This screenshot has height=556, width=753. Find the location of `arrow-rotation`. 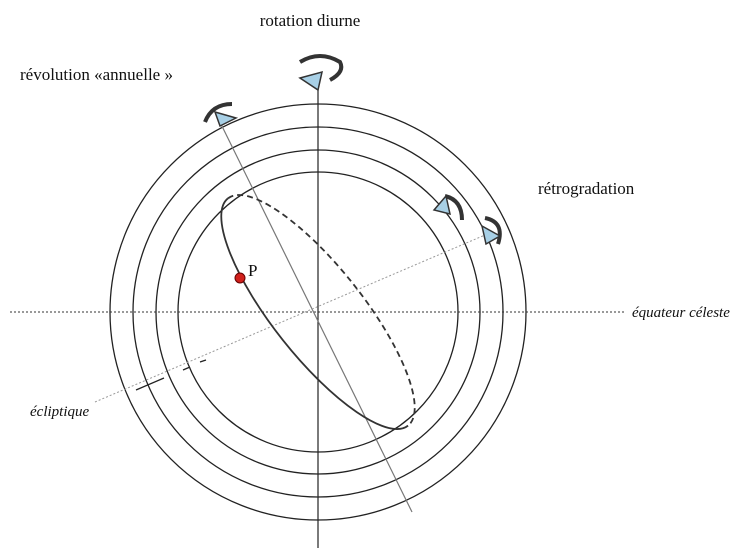

arrow-rotation is located at coordinates (321, 68).